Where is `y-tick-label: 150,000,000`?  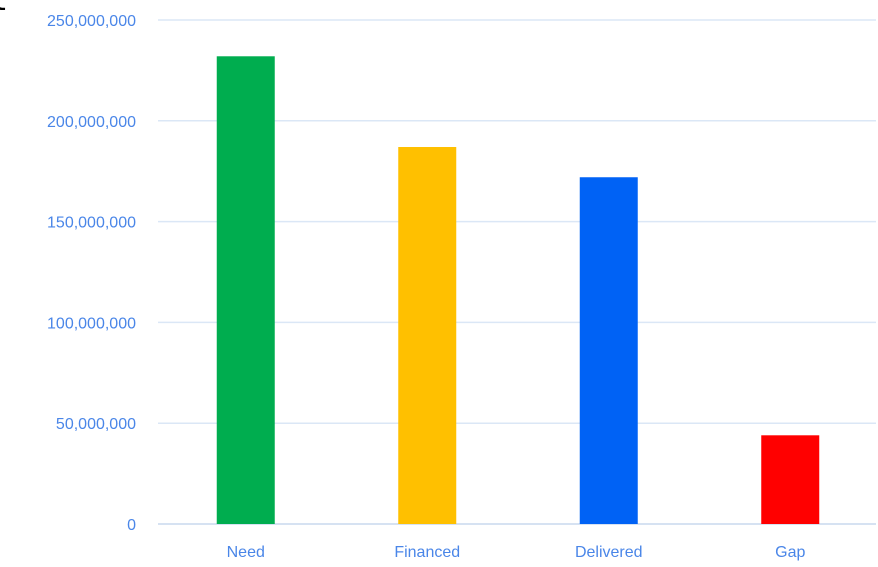 y-tick-label: 150,000,000 is located at coordinates (91, 223).